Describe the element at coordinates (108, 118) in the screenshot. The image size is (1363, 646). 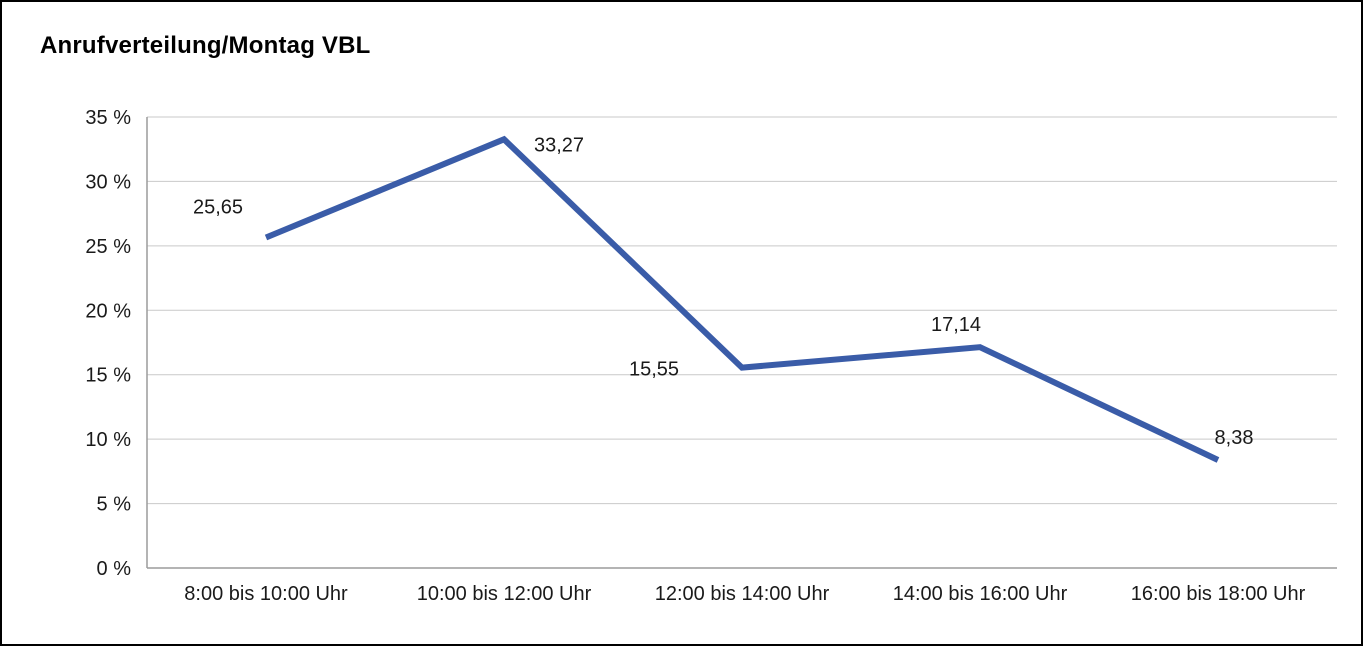
I see `y-tick-label: 35 %` at that location.